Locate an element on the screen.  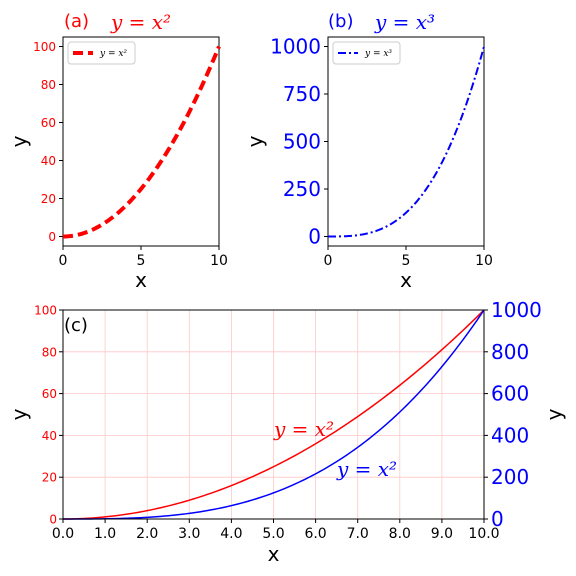
panel-label-a: (a) is located at coordinates (76, 21).